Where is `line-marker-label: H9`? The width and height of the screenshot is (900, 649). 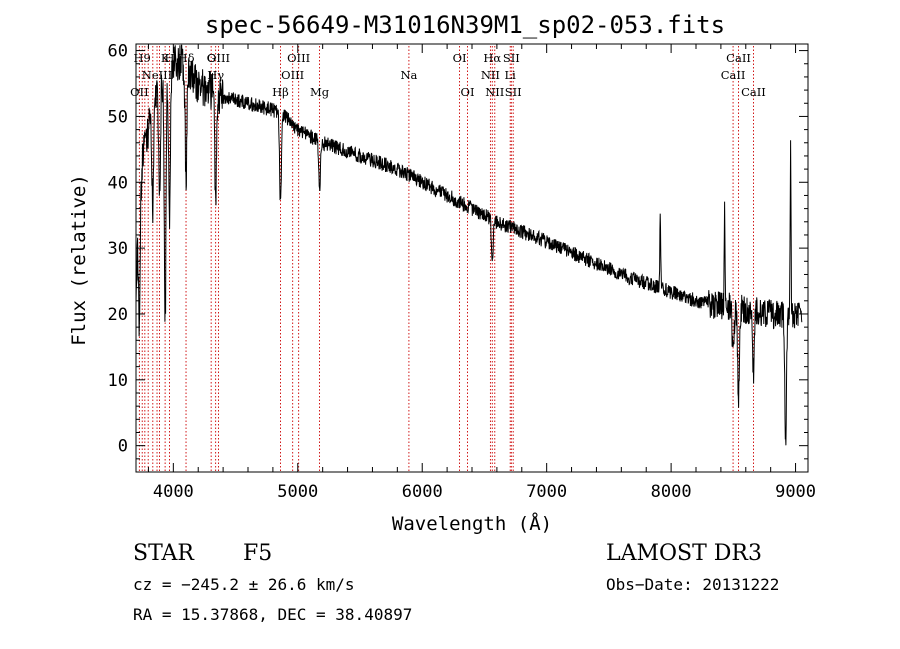
line-marker-label: H9 is located at coordinates (142, 58).